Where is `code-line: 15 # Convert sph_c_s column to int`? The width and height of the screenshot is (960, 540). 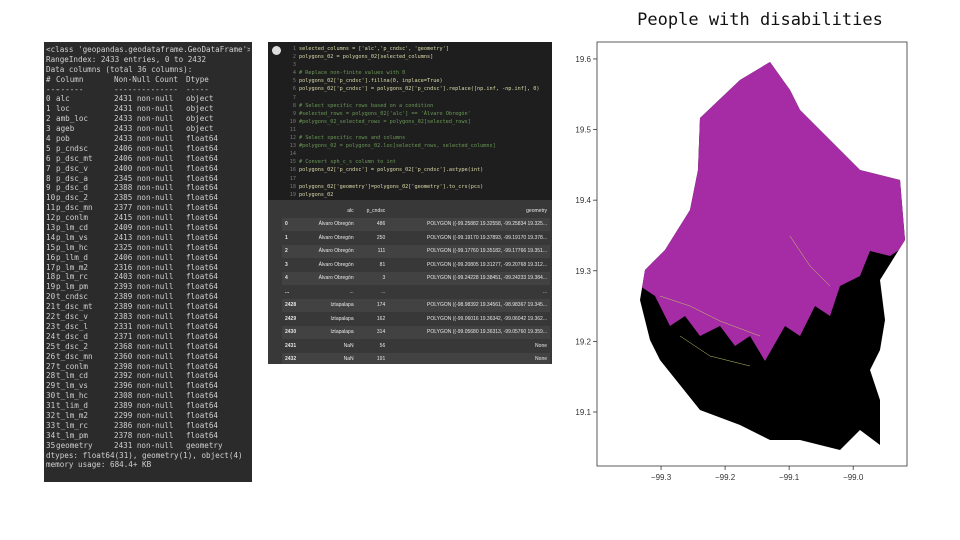
code-line: 15 # Convert sph_c_s column to int is located at coordinates (418, 162).